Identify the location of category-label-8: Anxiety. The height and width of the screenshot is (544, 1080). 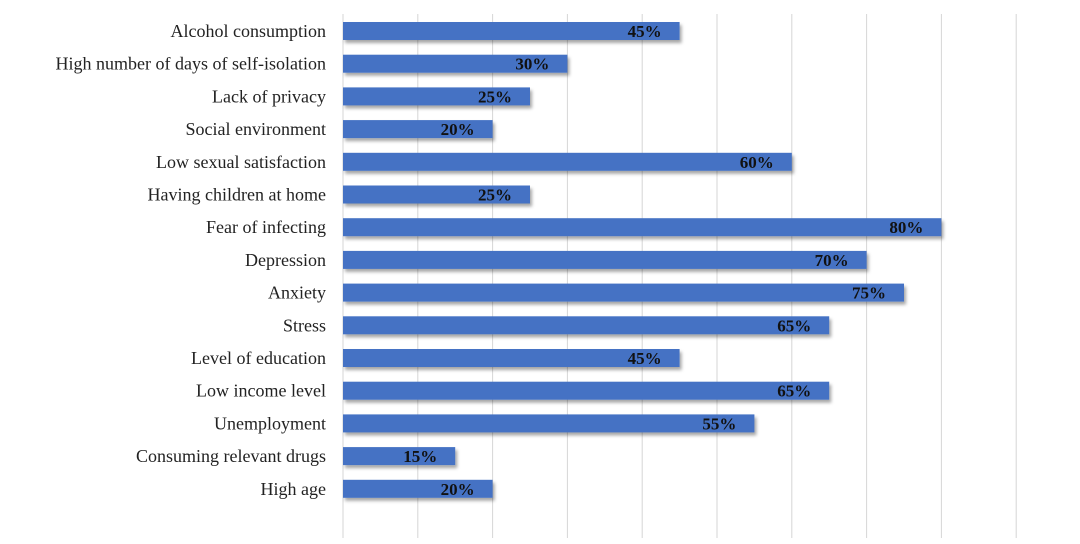
(297, 293).